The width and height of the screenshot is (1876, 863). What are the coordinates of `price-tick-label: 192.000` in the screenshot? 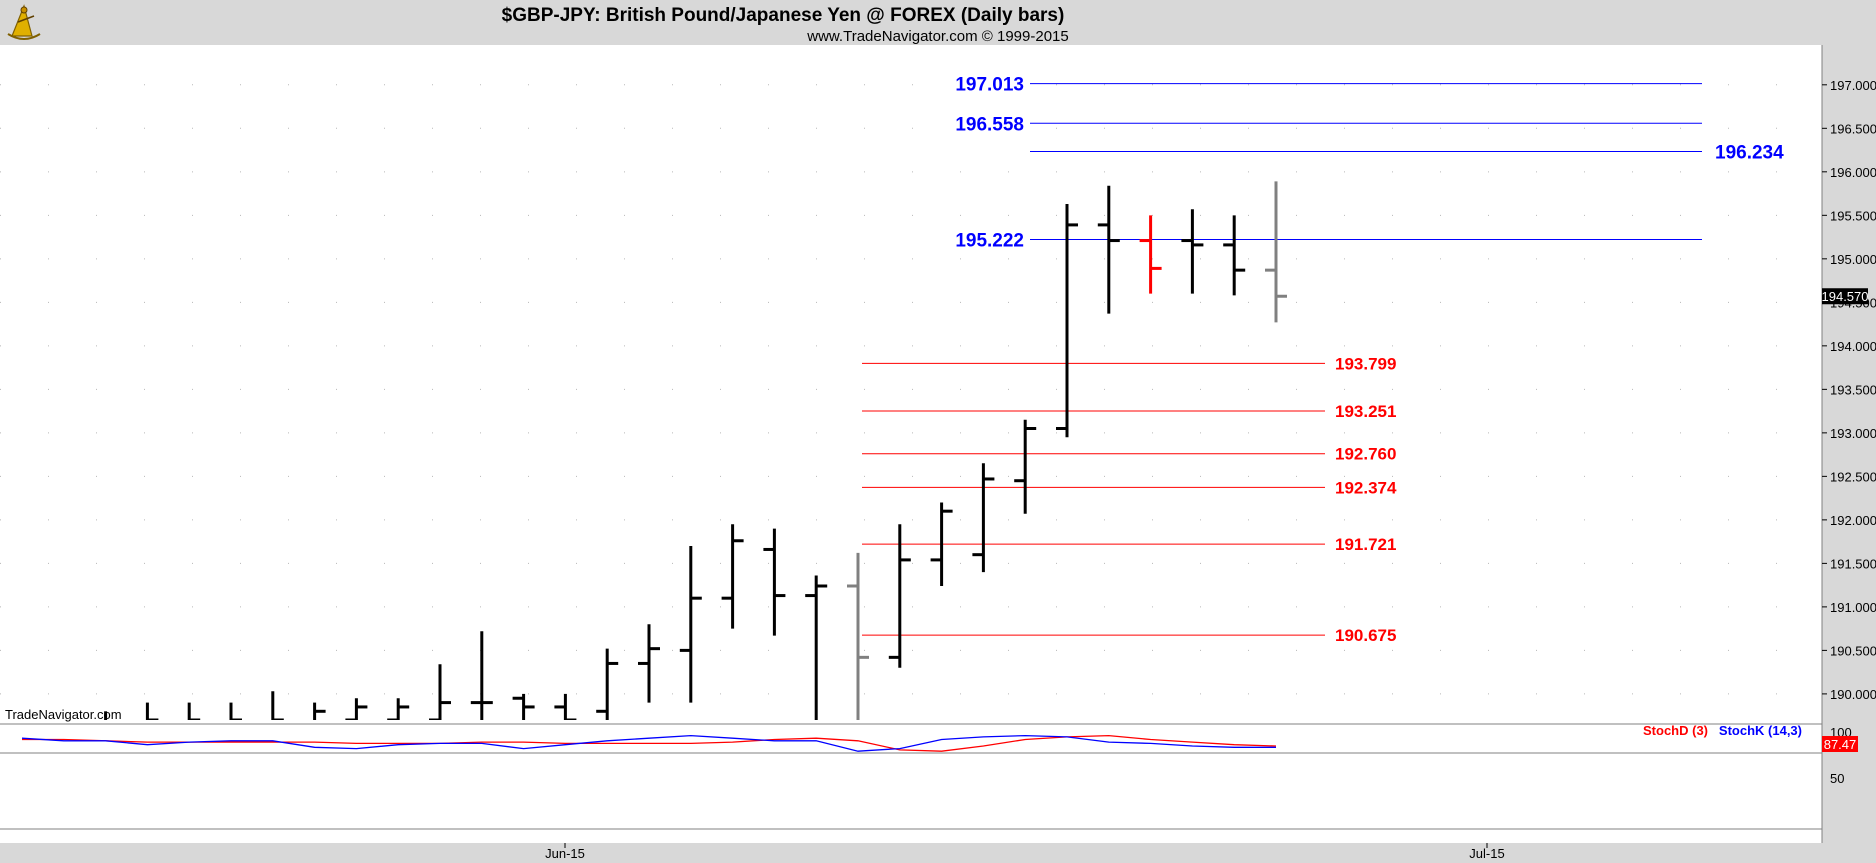 It's located at (1853, 520).